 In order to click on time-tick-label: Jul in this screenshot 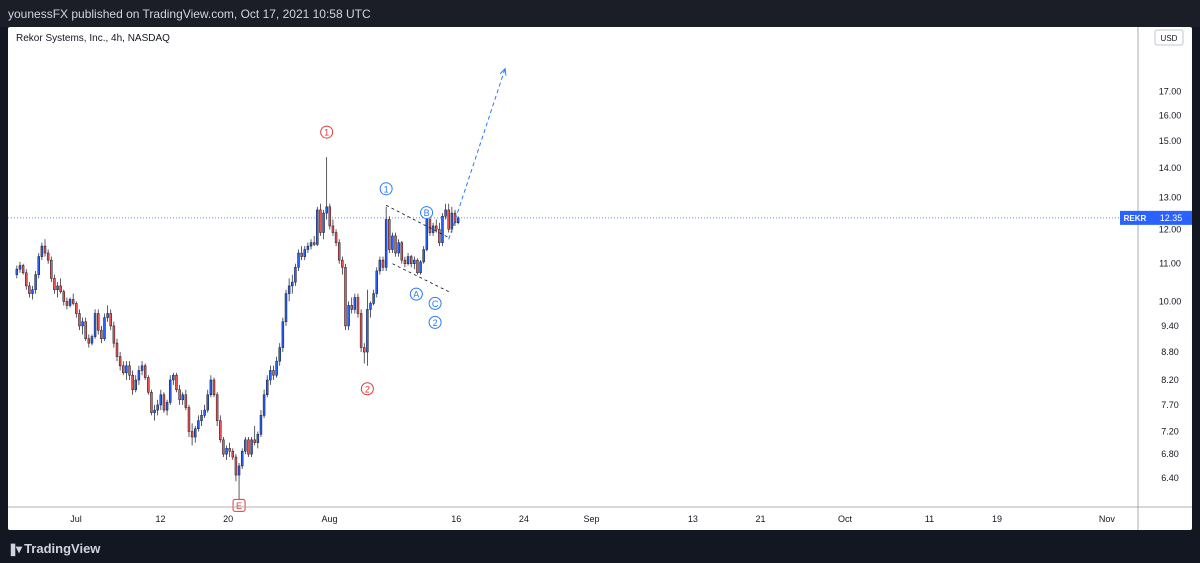, I will do `click(76, 519)`.